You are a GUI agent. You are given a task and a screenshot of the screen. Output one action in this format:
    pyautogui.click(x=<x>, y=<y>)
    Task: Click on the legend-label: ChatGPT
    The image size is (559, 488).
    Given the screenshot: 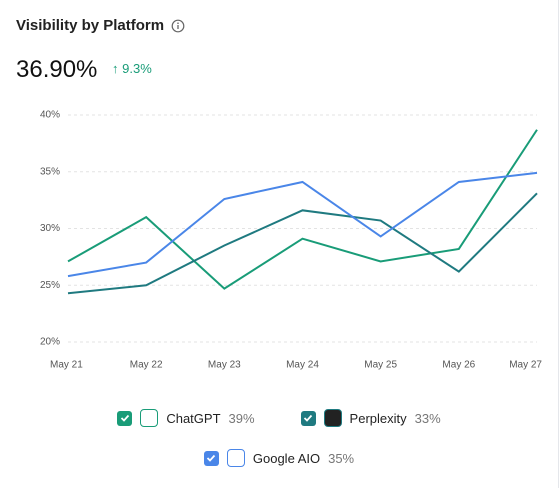 What is the action you would take?
    pyautogui.click(x=193, y=418)
    